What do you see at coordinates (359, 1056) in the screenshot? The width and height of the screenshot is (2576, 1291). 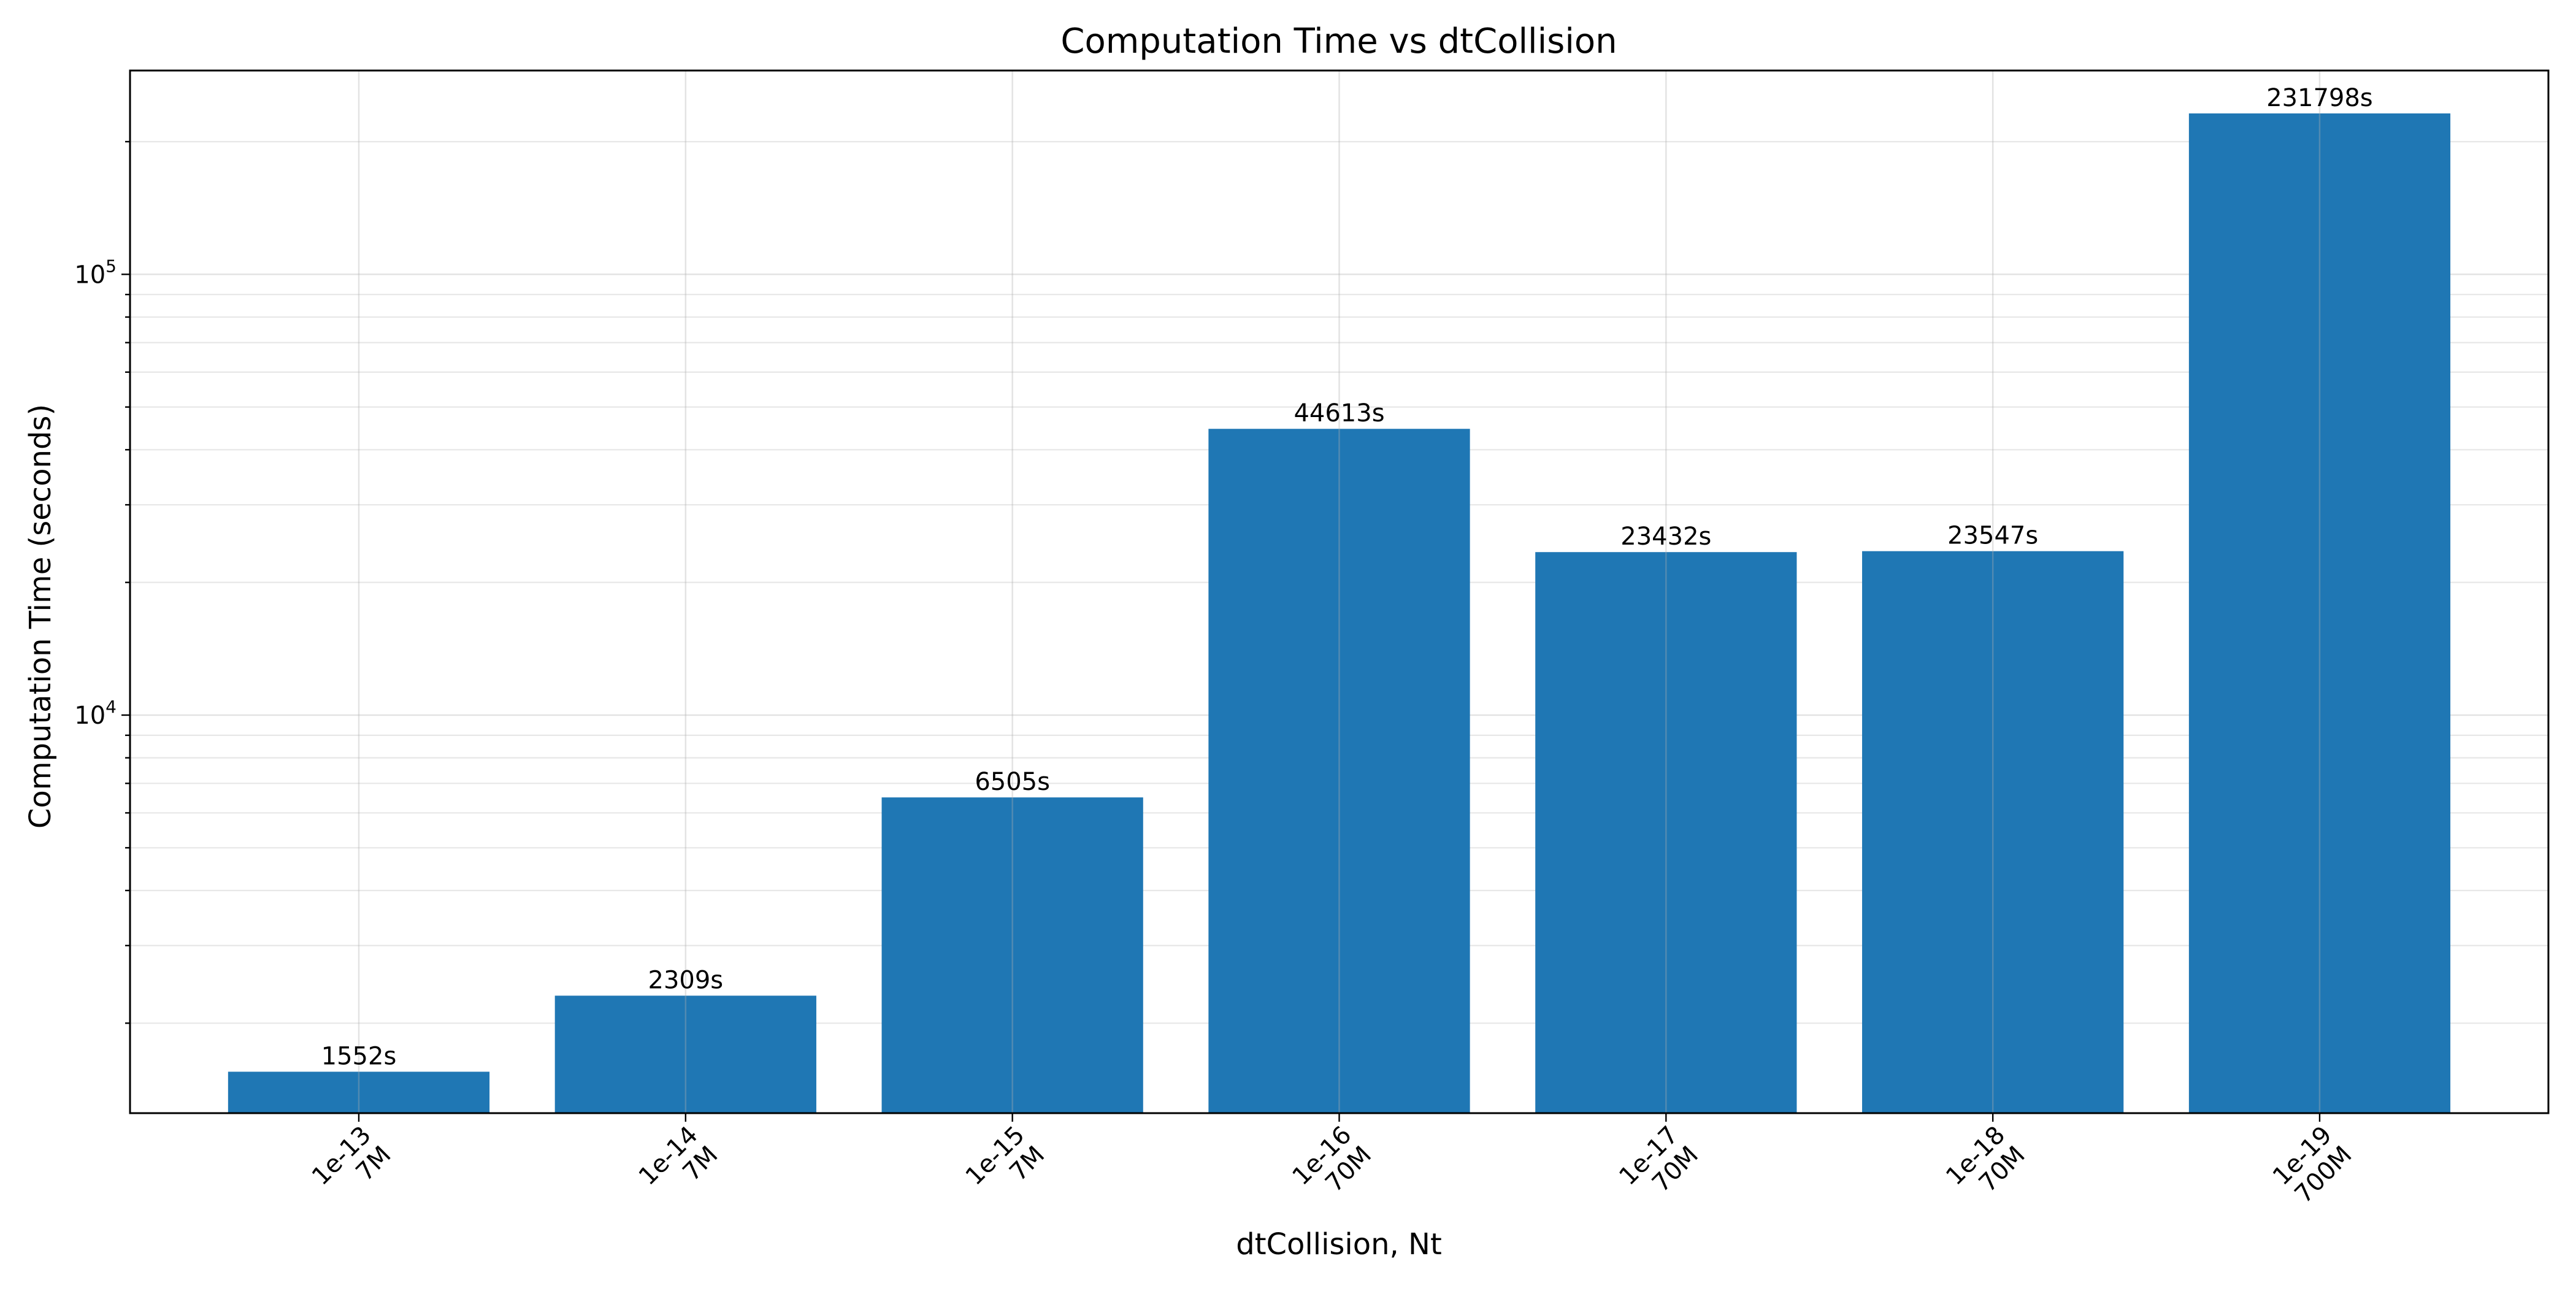 I see `data-label: 1552s` at bounding box center [359, 1056].